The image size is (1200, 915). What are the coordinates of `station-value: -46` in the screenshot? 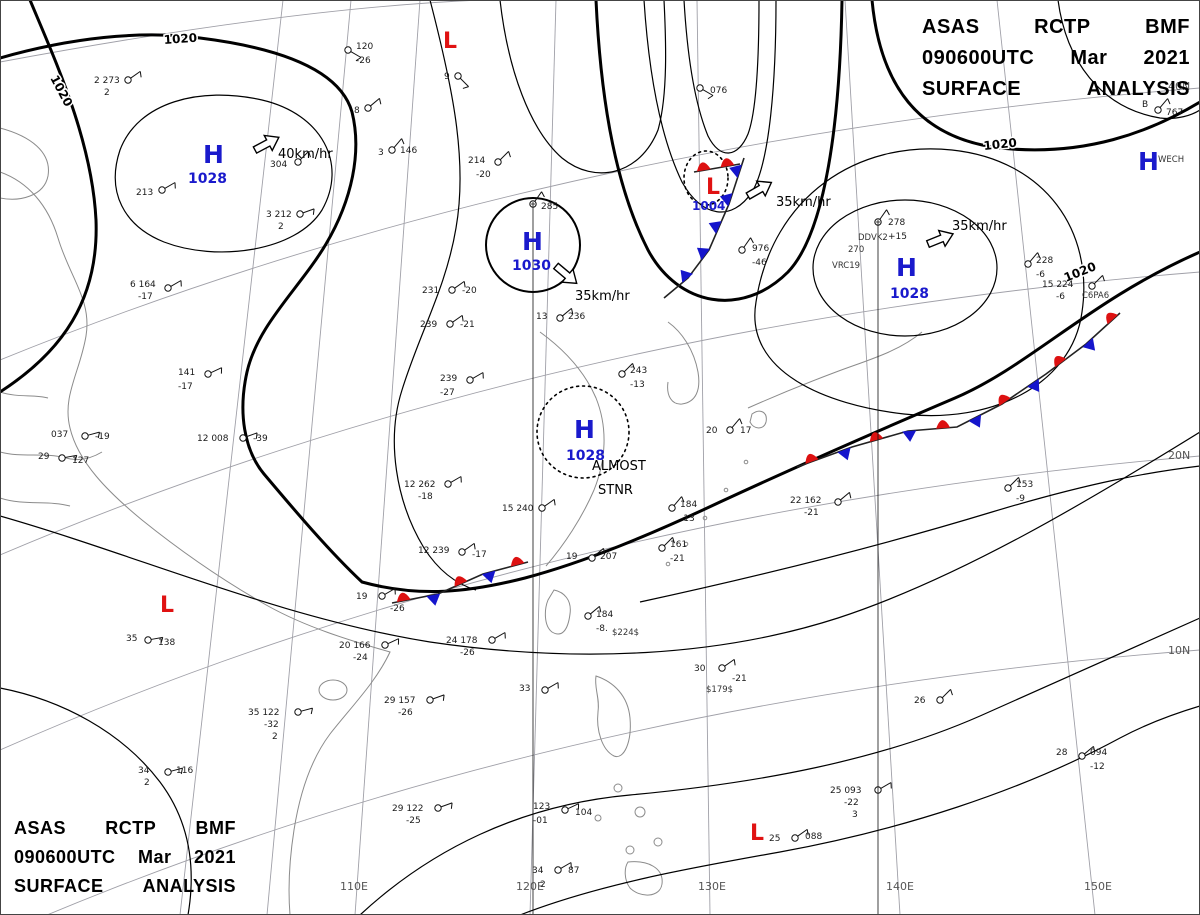 It's located at (759, 263).